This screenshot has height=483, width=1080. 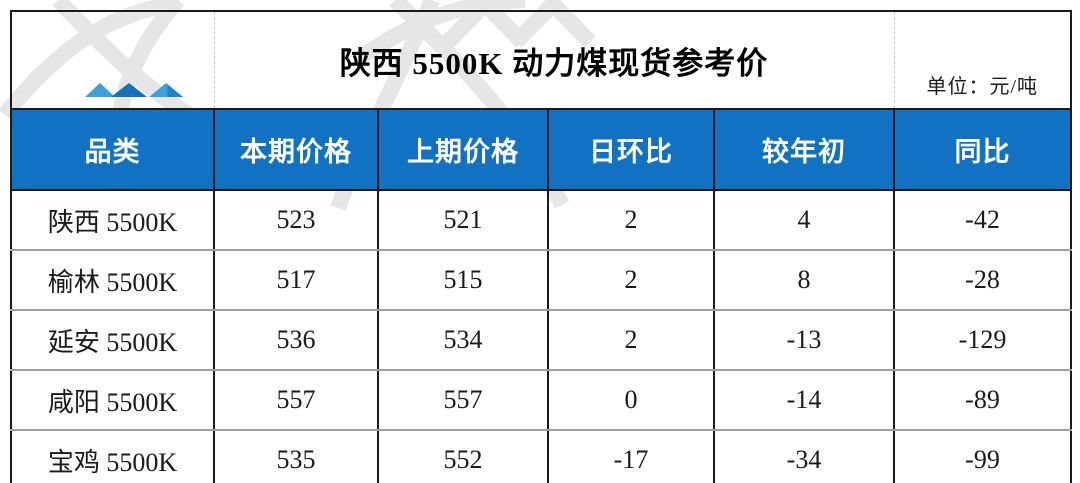 I want to click on column-header-yoy: 同比, so click(x=982, y=149).